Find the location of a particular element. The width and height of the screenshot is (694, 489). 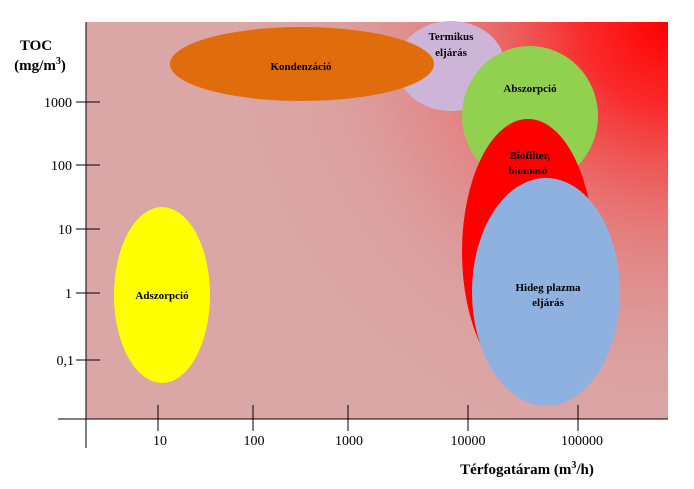

region-hideg-plazma-ellipse is located at coordinates (546, 292).